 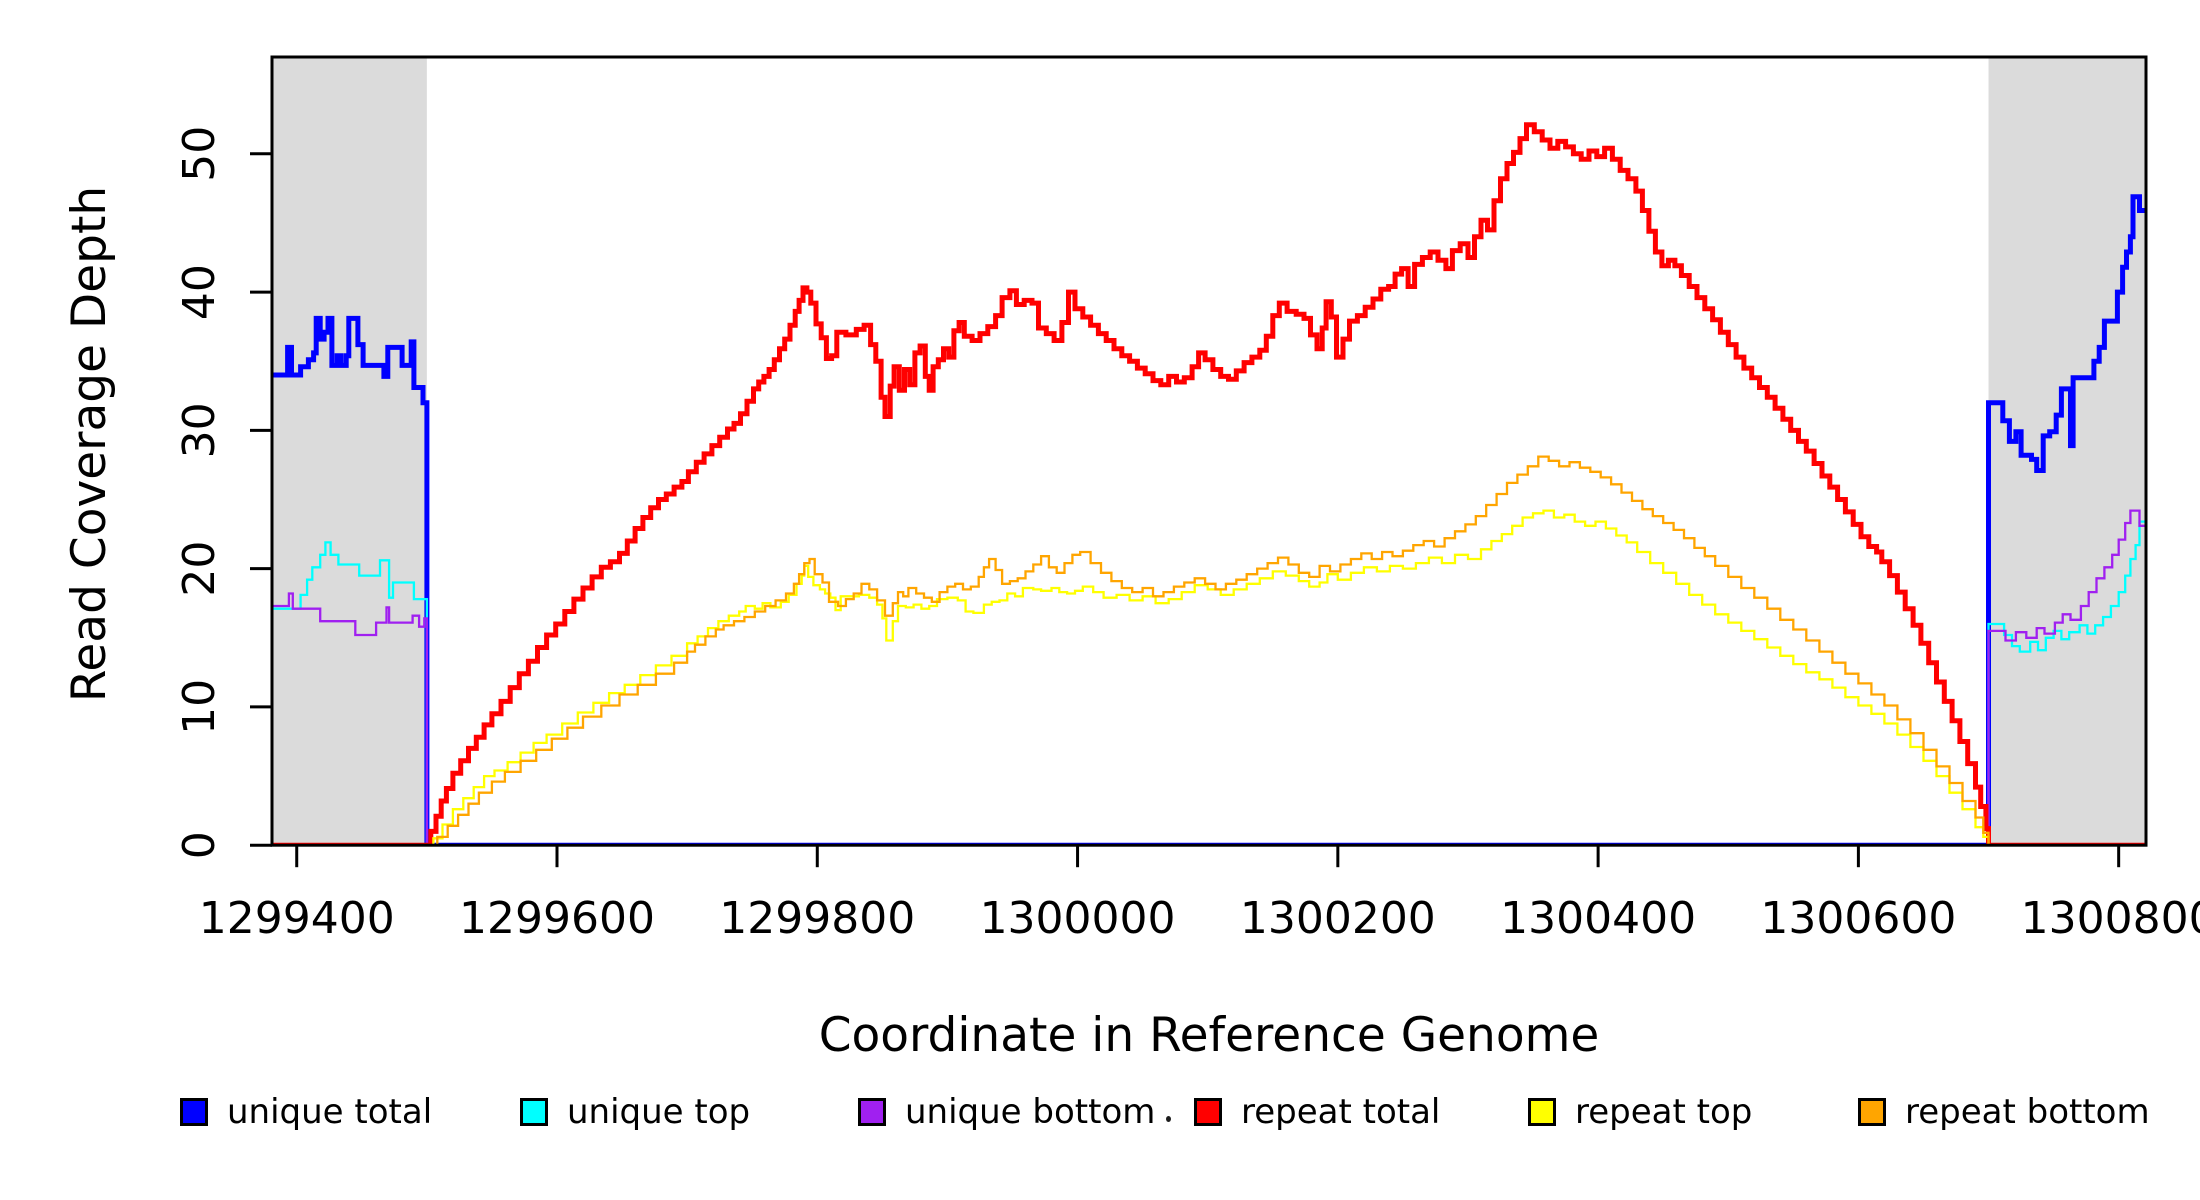 I want to click on y-tick-label: 30, so click(x=199, y=430).